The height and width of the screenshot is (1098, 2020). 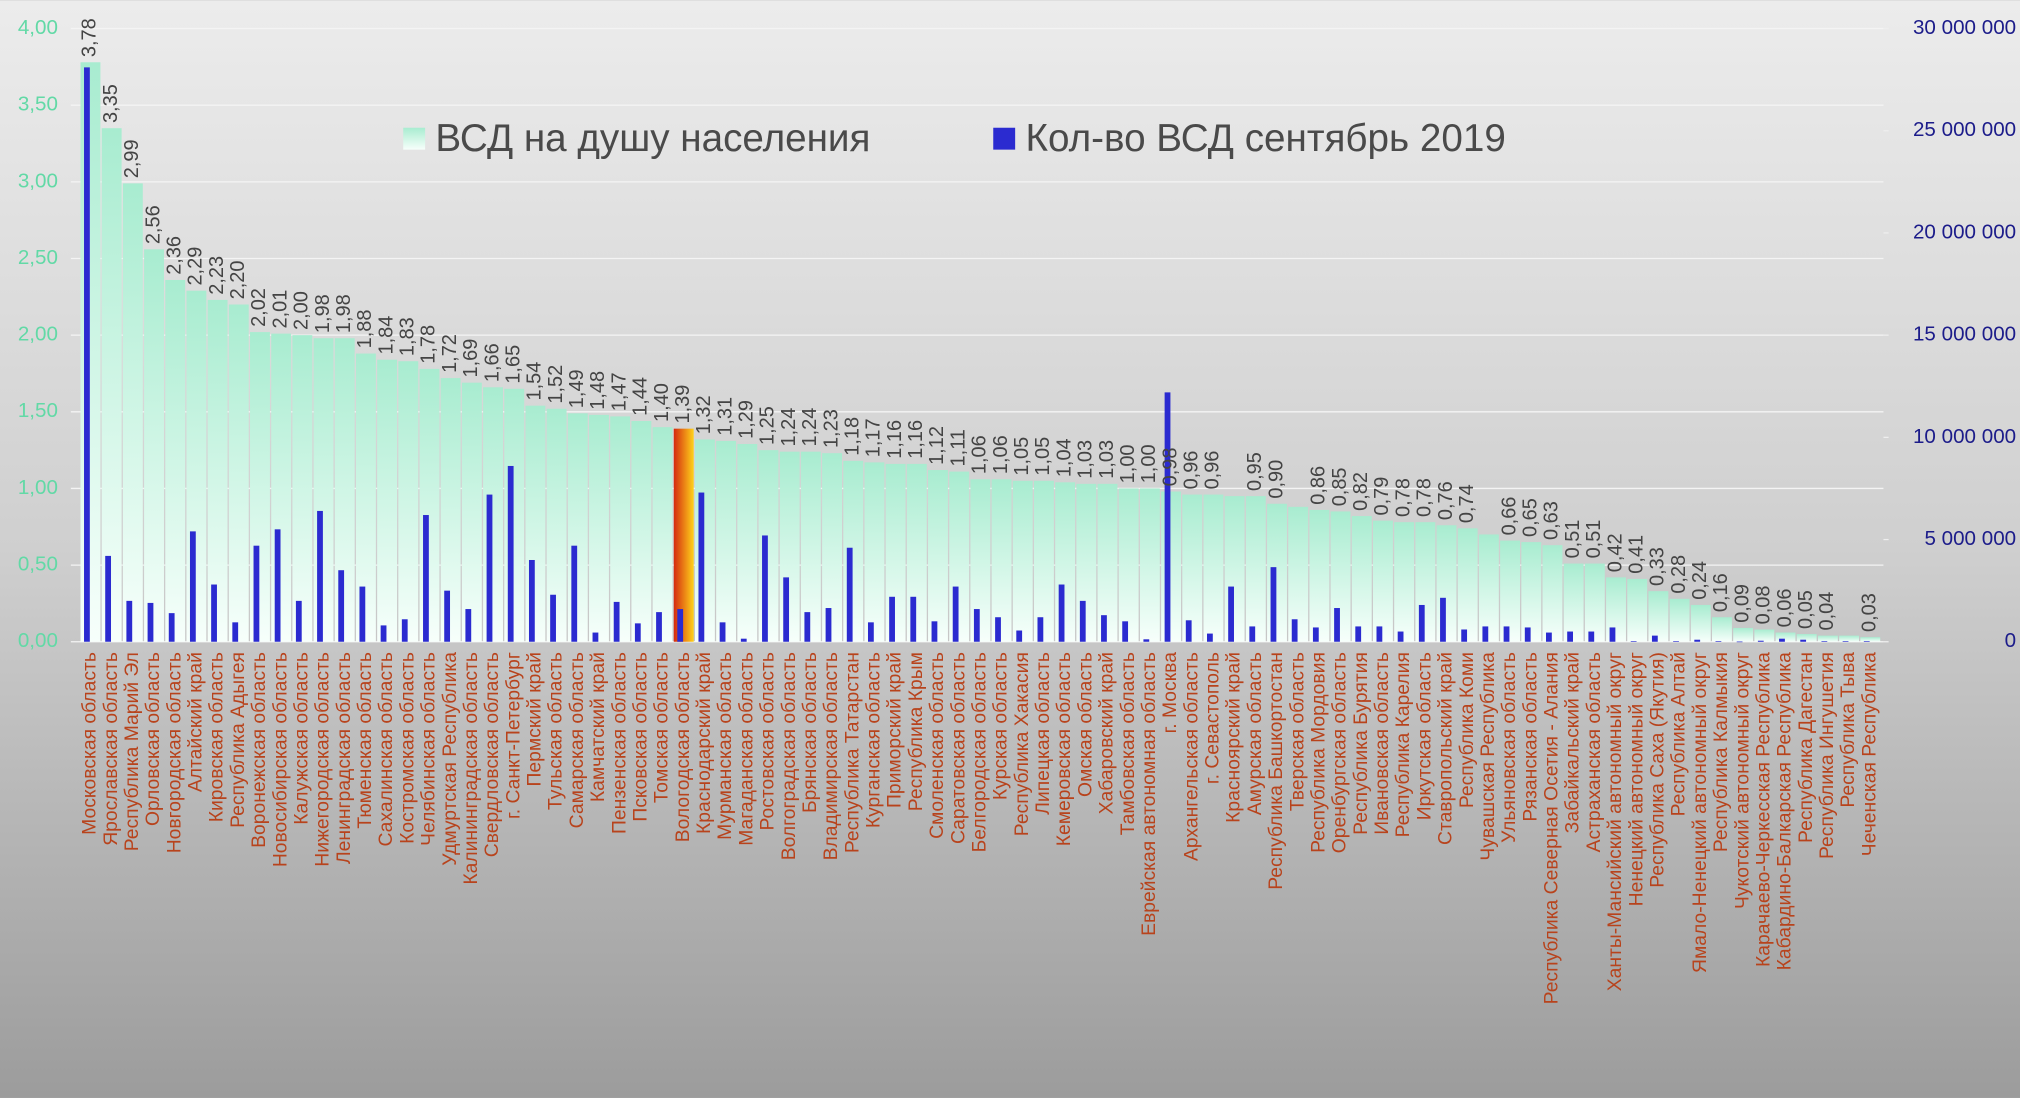 What do you see at coordinates (1192, 470) in the screenshot?
I see `value-label: 0,96` at bounding box center [1192, 470].